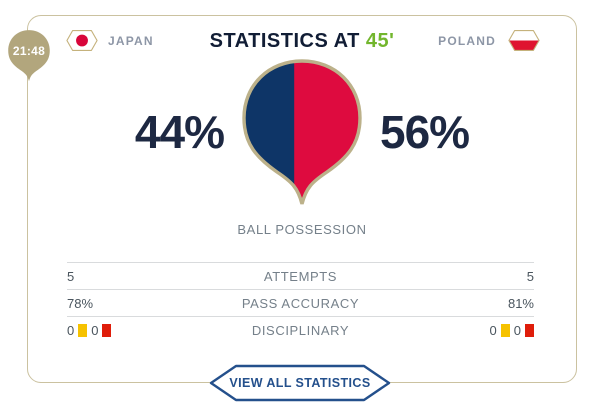  I want to click on stat-row-disciplinary: 0 0 DISCIPLINARY 0 0, so click(300, 329).